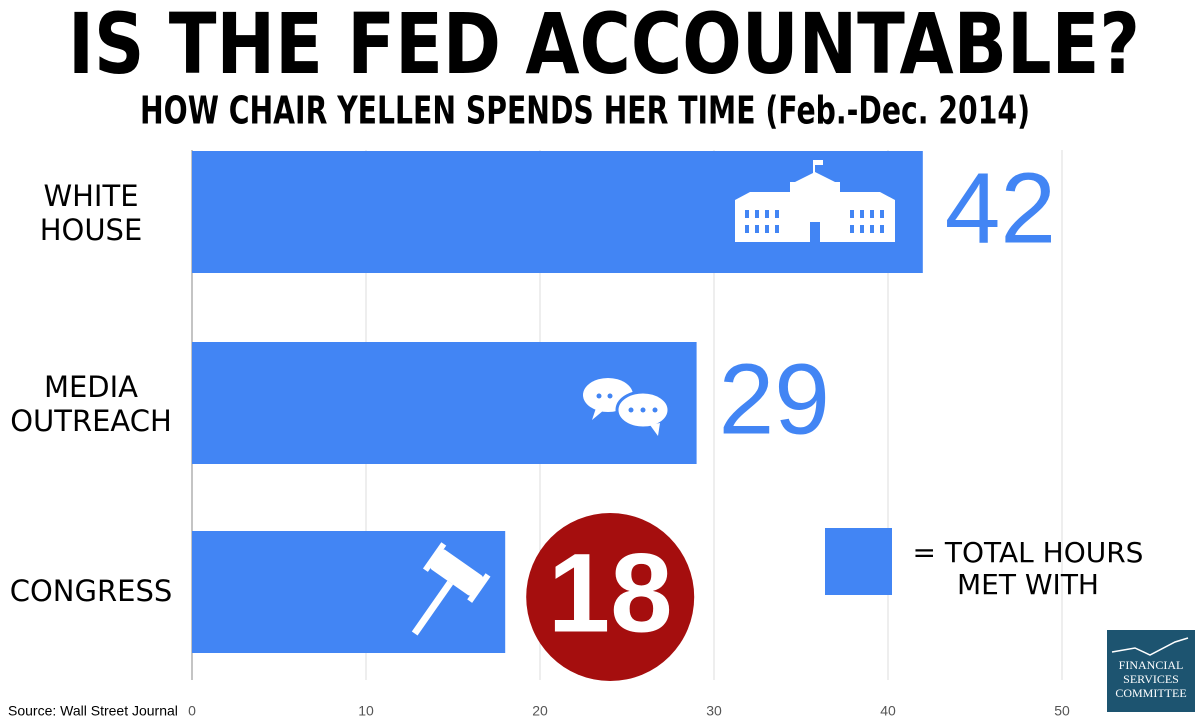 The image size is (1200, 723). What do you see at coordinates (349, 592) in the screenshot?
I see `bar` at bounding box center [349, 592].